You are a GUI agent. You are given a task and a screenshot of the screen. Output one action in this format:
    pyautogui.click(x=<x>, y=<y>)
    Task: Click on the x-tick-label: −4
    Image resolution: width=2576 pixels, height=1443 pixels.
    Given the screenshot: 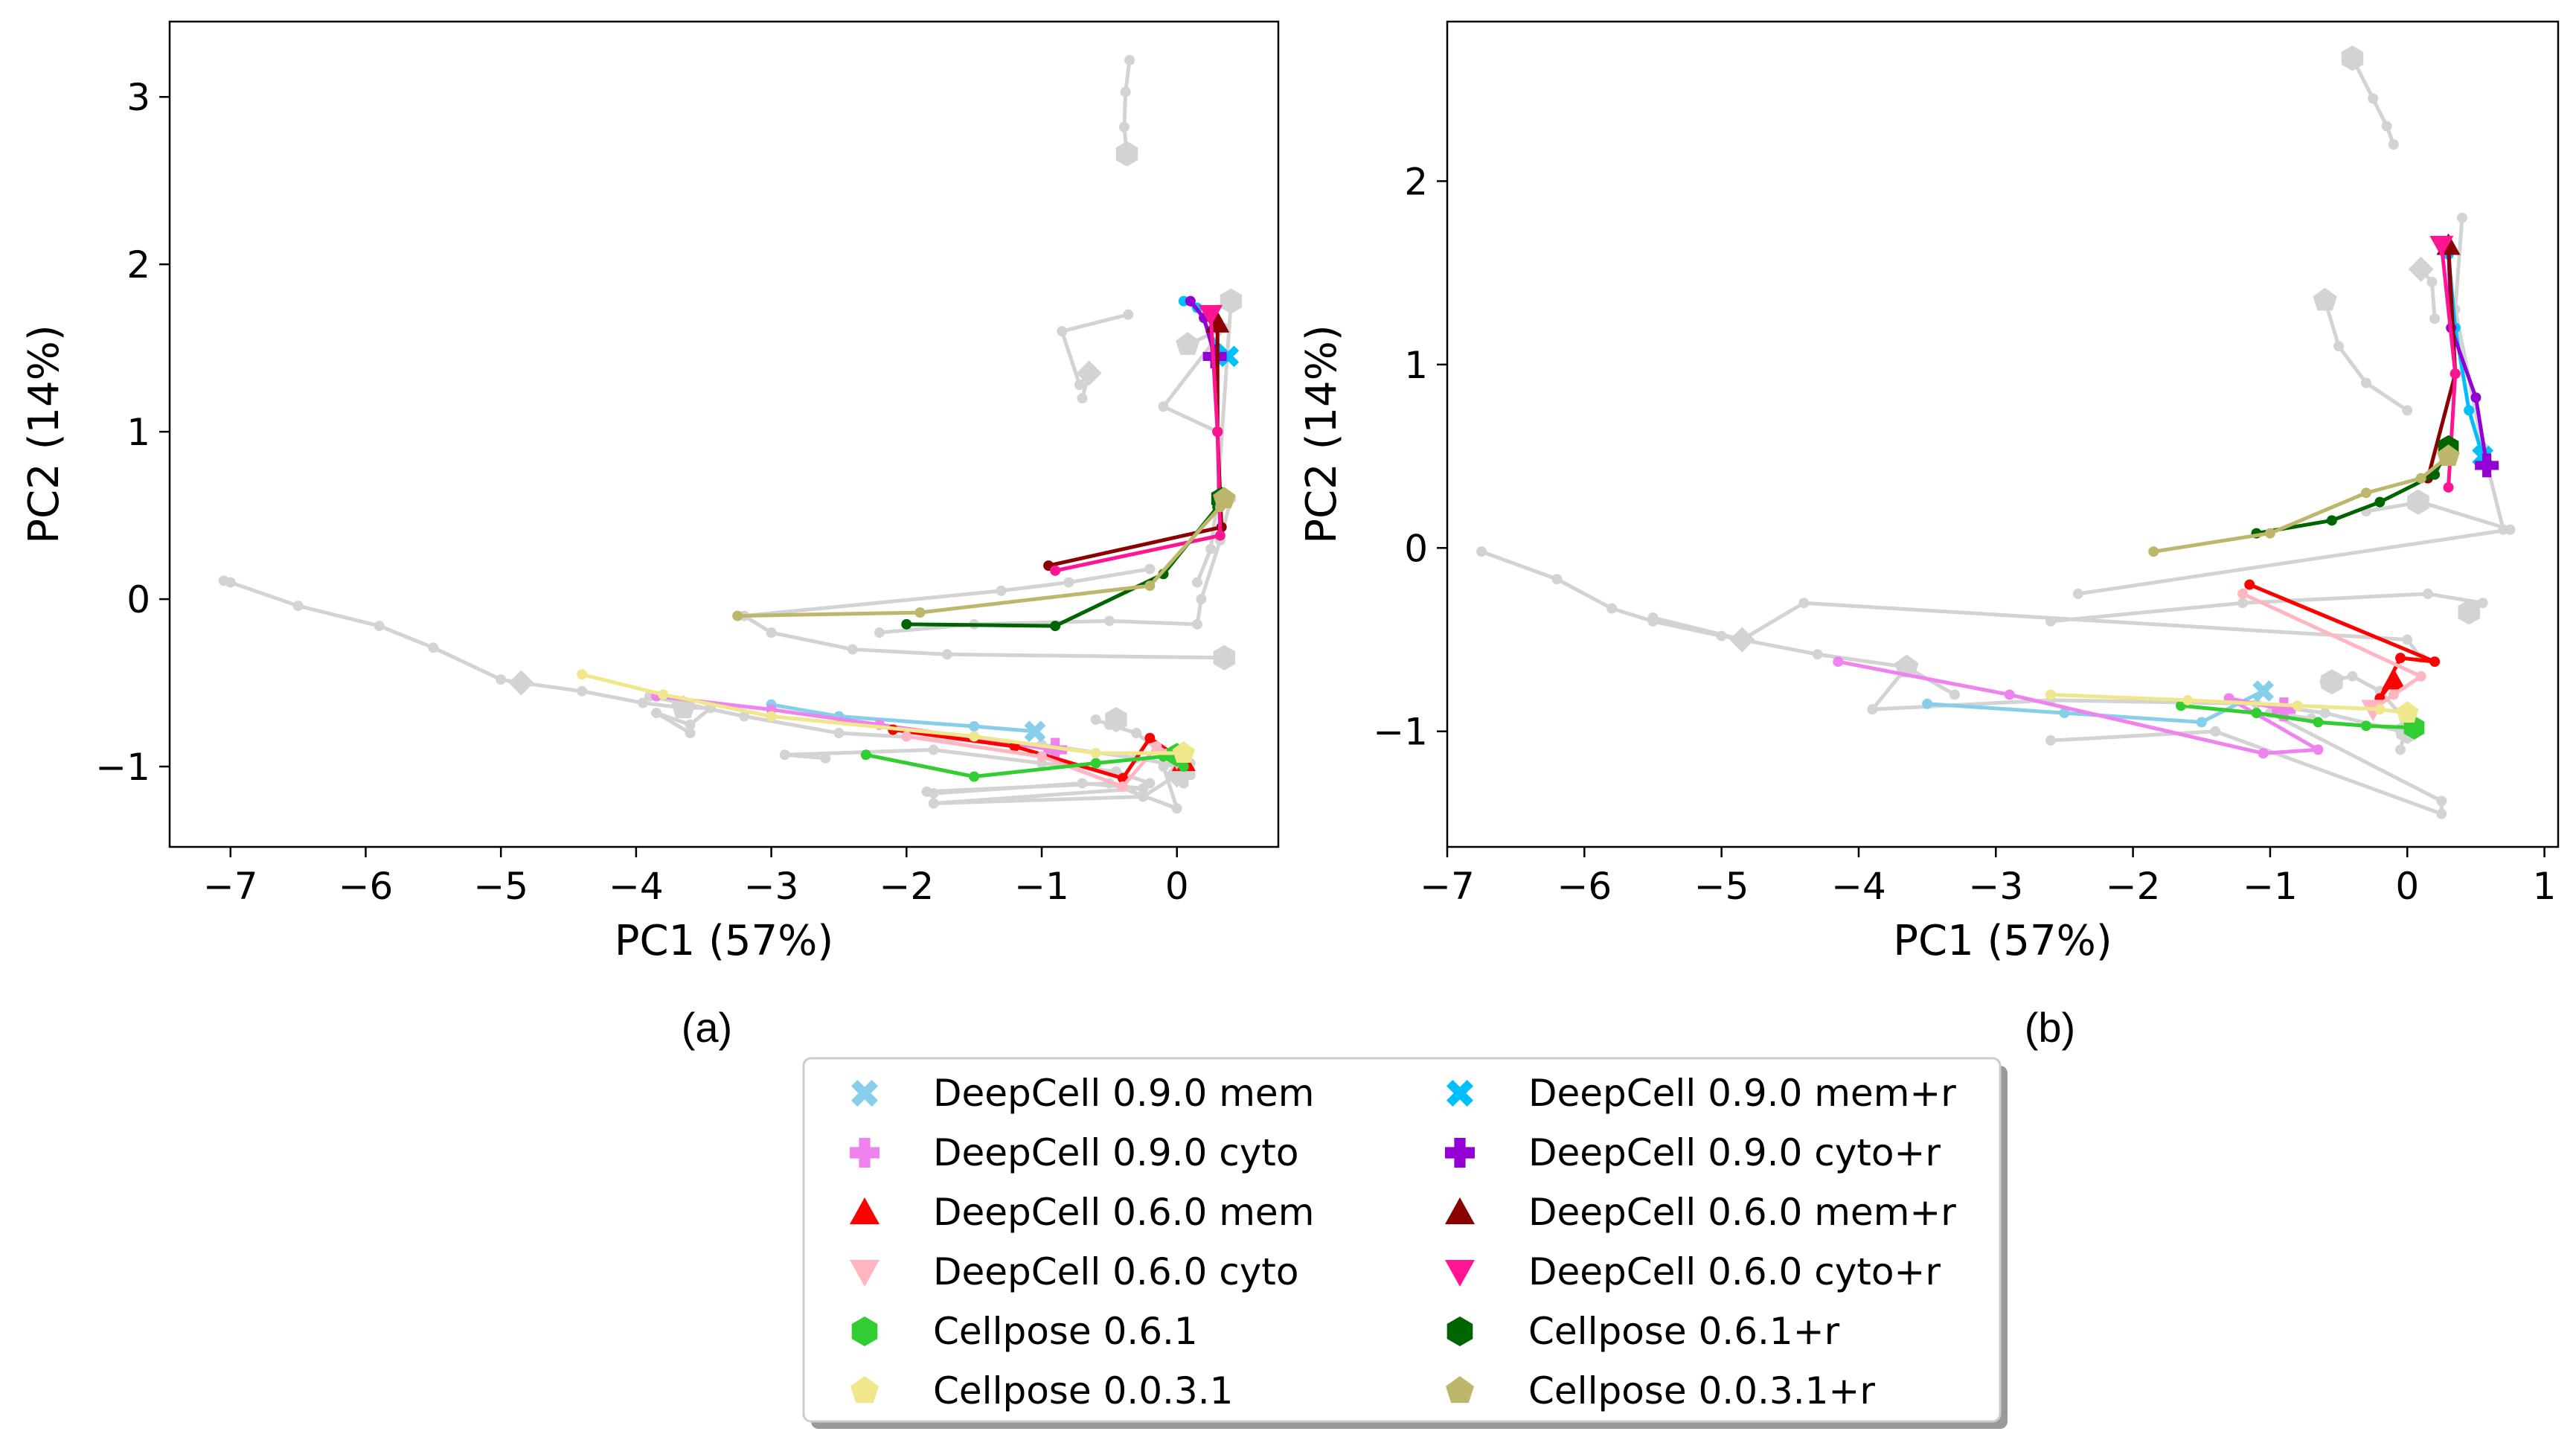 What is the action you would take?
    pyautogui.click(x=1859, y=886)
    